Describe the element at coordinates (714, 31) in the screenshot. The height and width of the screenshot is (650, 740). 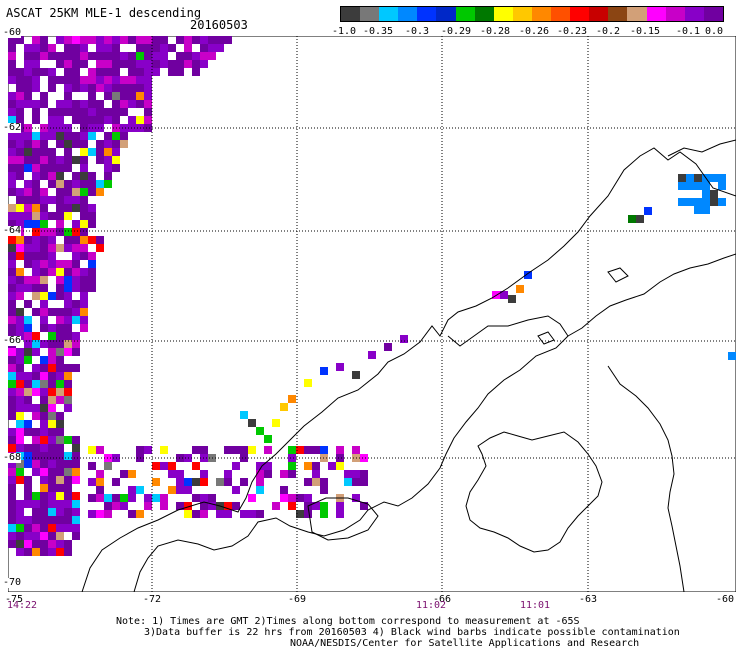
I see `colorbar-tick: 0.0` at that location.